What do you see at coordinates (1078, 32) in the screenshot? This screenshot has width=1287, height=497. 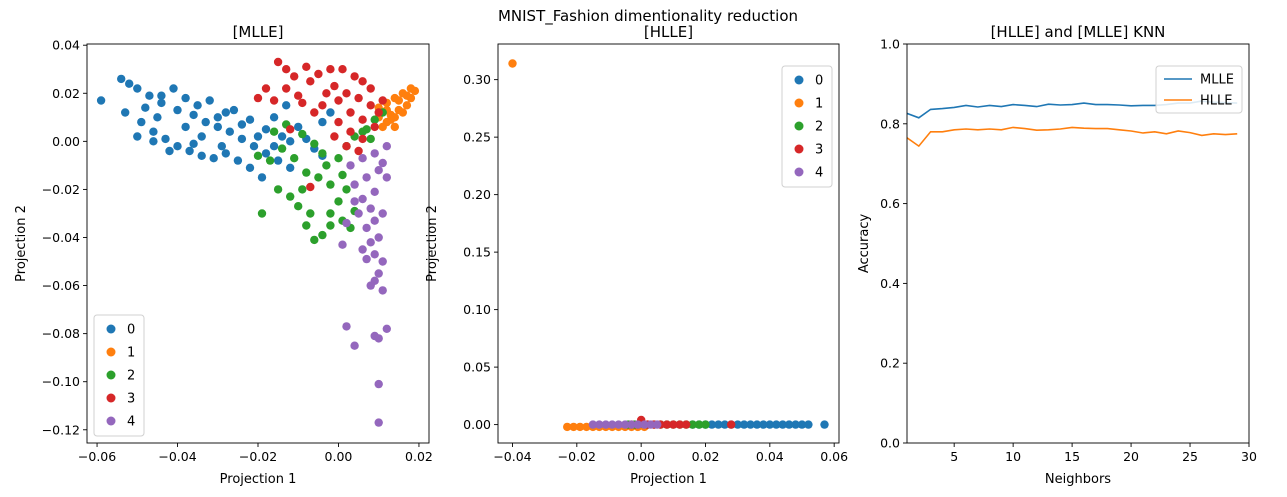 I see `chart-title: [HLLE] and [MLLE] KNN` at bounding box center [1078, 32].